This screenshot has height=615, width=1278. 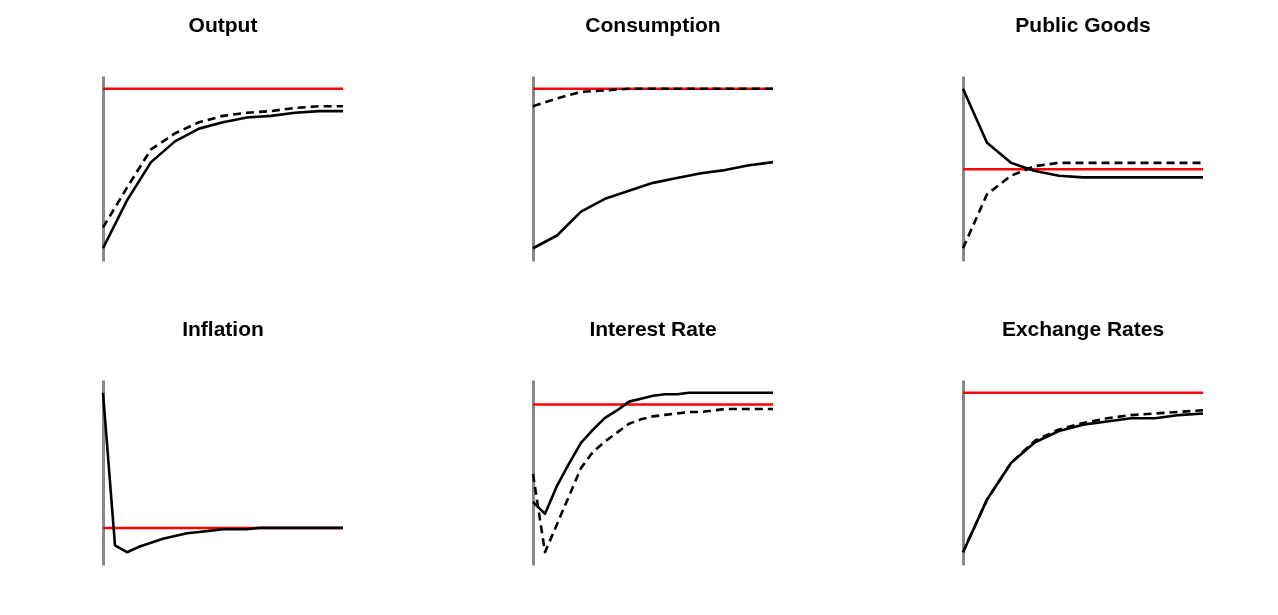 What do you see at coordinates (1083, 24) in the screenshot?
I see `chart-title: Public Goods` at bounding box center [1083, 24].